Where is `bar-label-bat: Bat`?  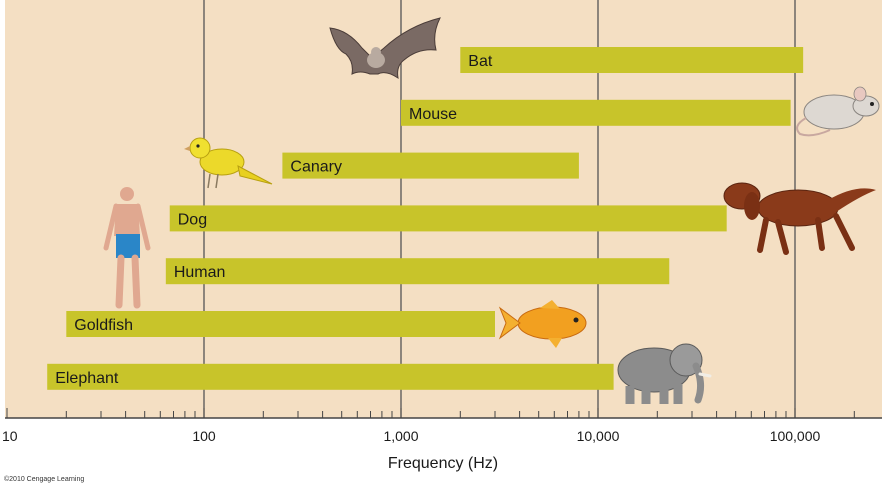
bar-label-bat: Bat is located at coordinates (480, 61).